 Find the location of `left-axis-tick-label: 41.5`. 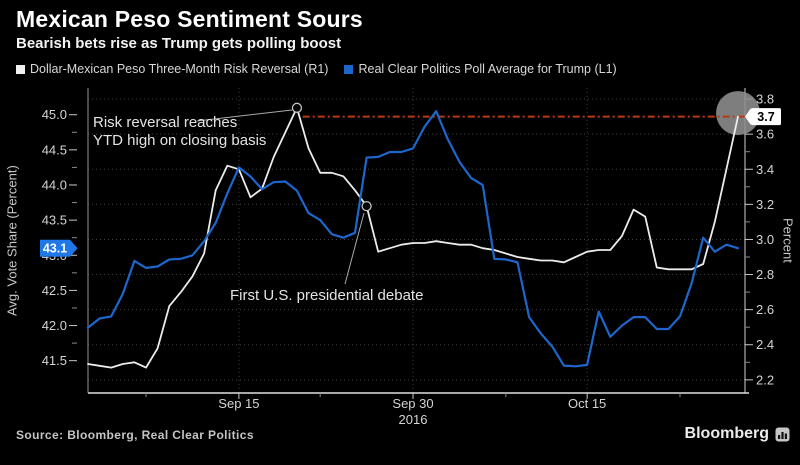

left-axis-tick-label: 41.5 is located at coordinates (54, 360).